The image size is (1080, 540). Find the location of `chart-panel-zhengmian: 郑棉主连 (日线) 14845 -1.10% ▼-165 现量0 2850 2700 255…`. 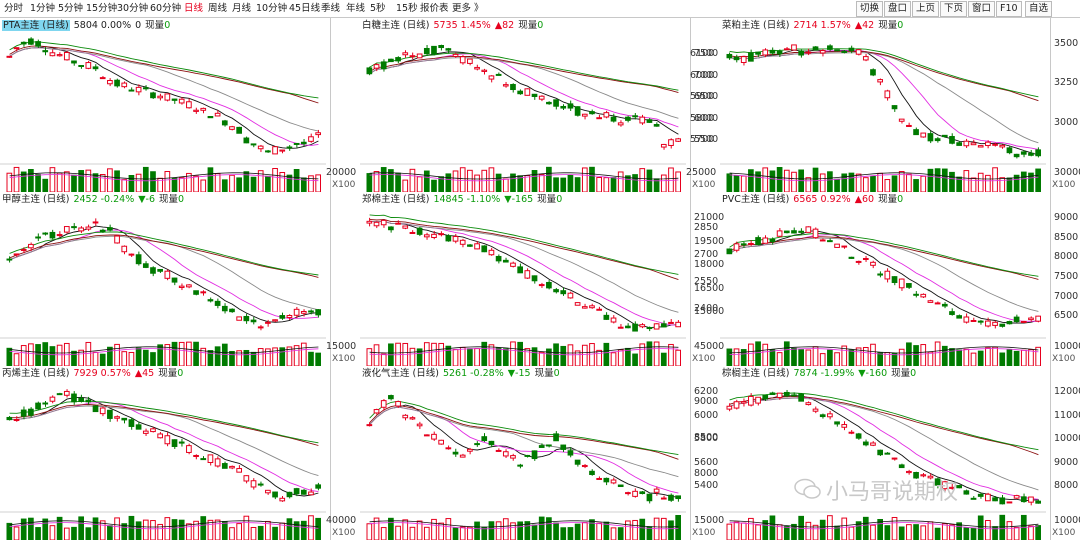

chart-panel-zhengmian: 郑棉主连 (日线) 14845 -1.10% ▼-165 现量0 2850 2700 255… is located at coordinates (525, 279).